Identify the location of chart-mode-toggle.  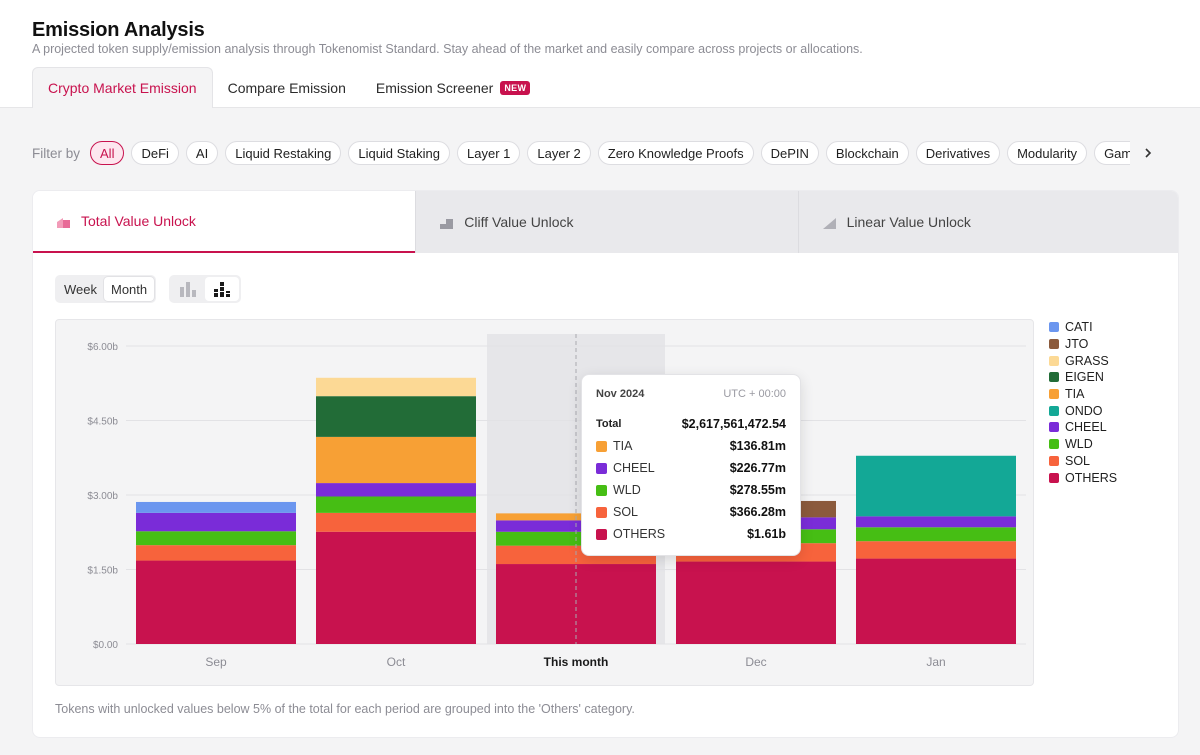
(205, 289).